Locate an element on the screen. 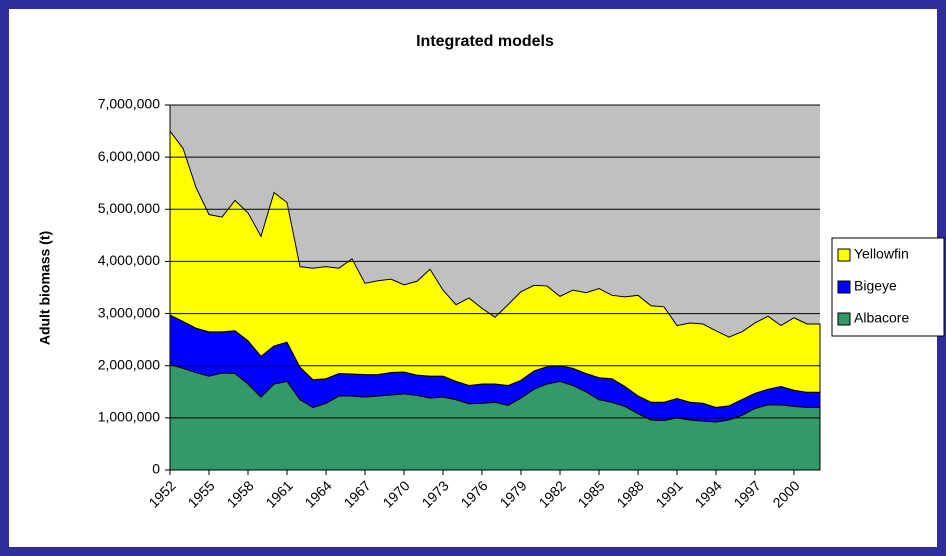 The height and width of the screenshot is (556, 946). y-tick-label: 1,000,000 is located at coordinates (129, 417).